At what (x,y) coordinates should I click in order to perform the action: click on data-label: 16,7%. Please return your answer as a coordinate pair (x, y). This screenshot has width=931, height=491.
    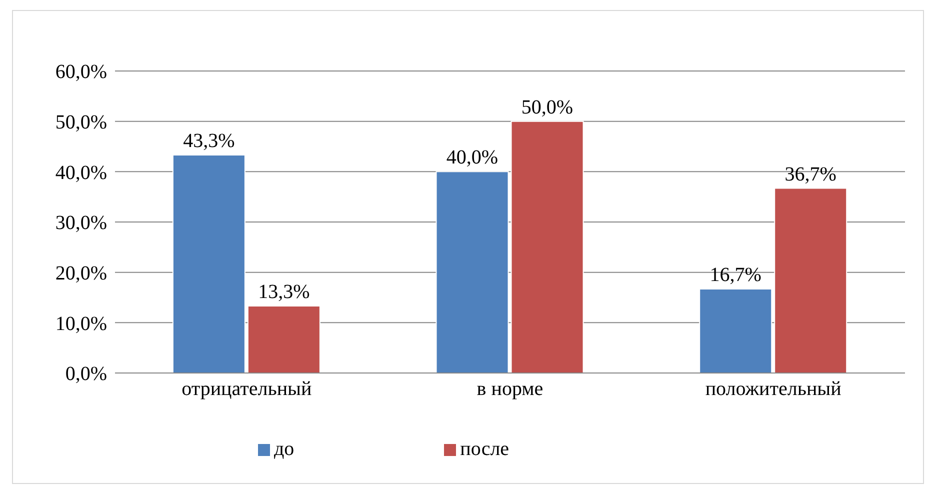
    Looking at the image, I should click on (736, 275).